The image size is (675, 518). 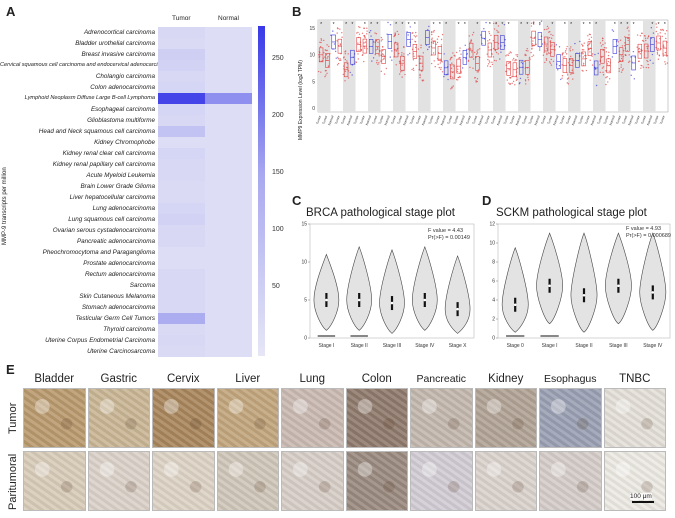 I want to click on heatmap-row-label: Colon adenocarcinoma, so click(x=122, y=87).